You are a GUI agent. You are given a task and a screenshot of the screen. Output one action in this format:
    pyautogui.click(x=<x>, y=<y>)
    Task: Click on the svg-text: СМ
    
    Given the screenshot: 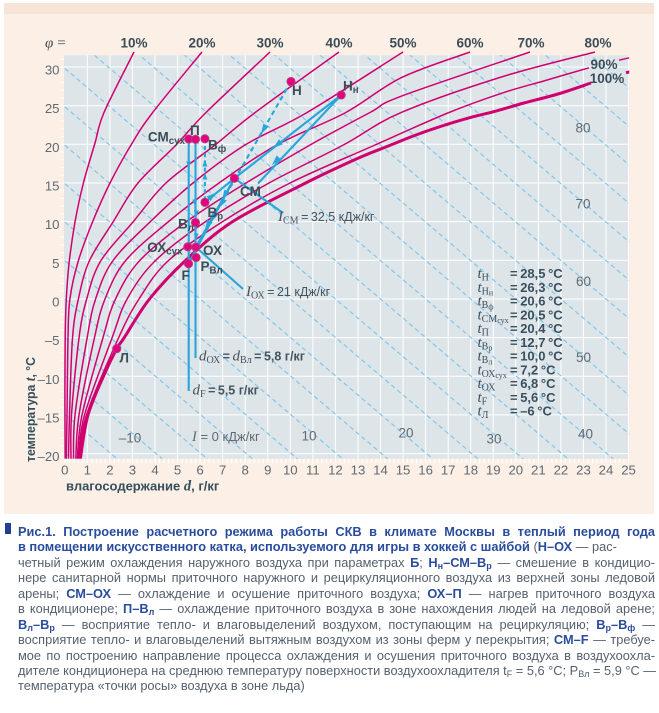 What is the action you would take?
    pyautogui.click(x=250, y=191)
    